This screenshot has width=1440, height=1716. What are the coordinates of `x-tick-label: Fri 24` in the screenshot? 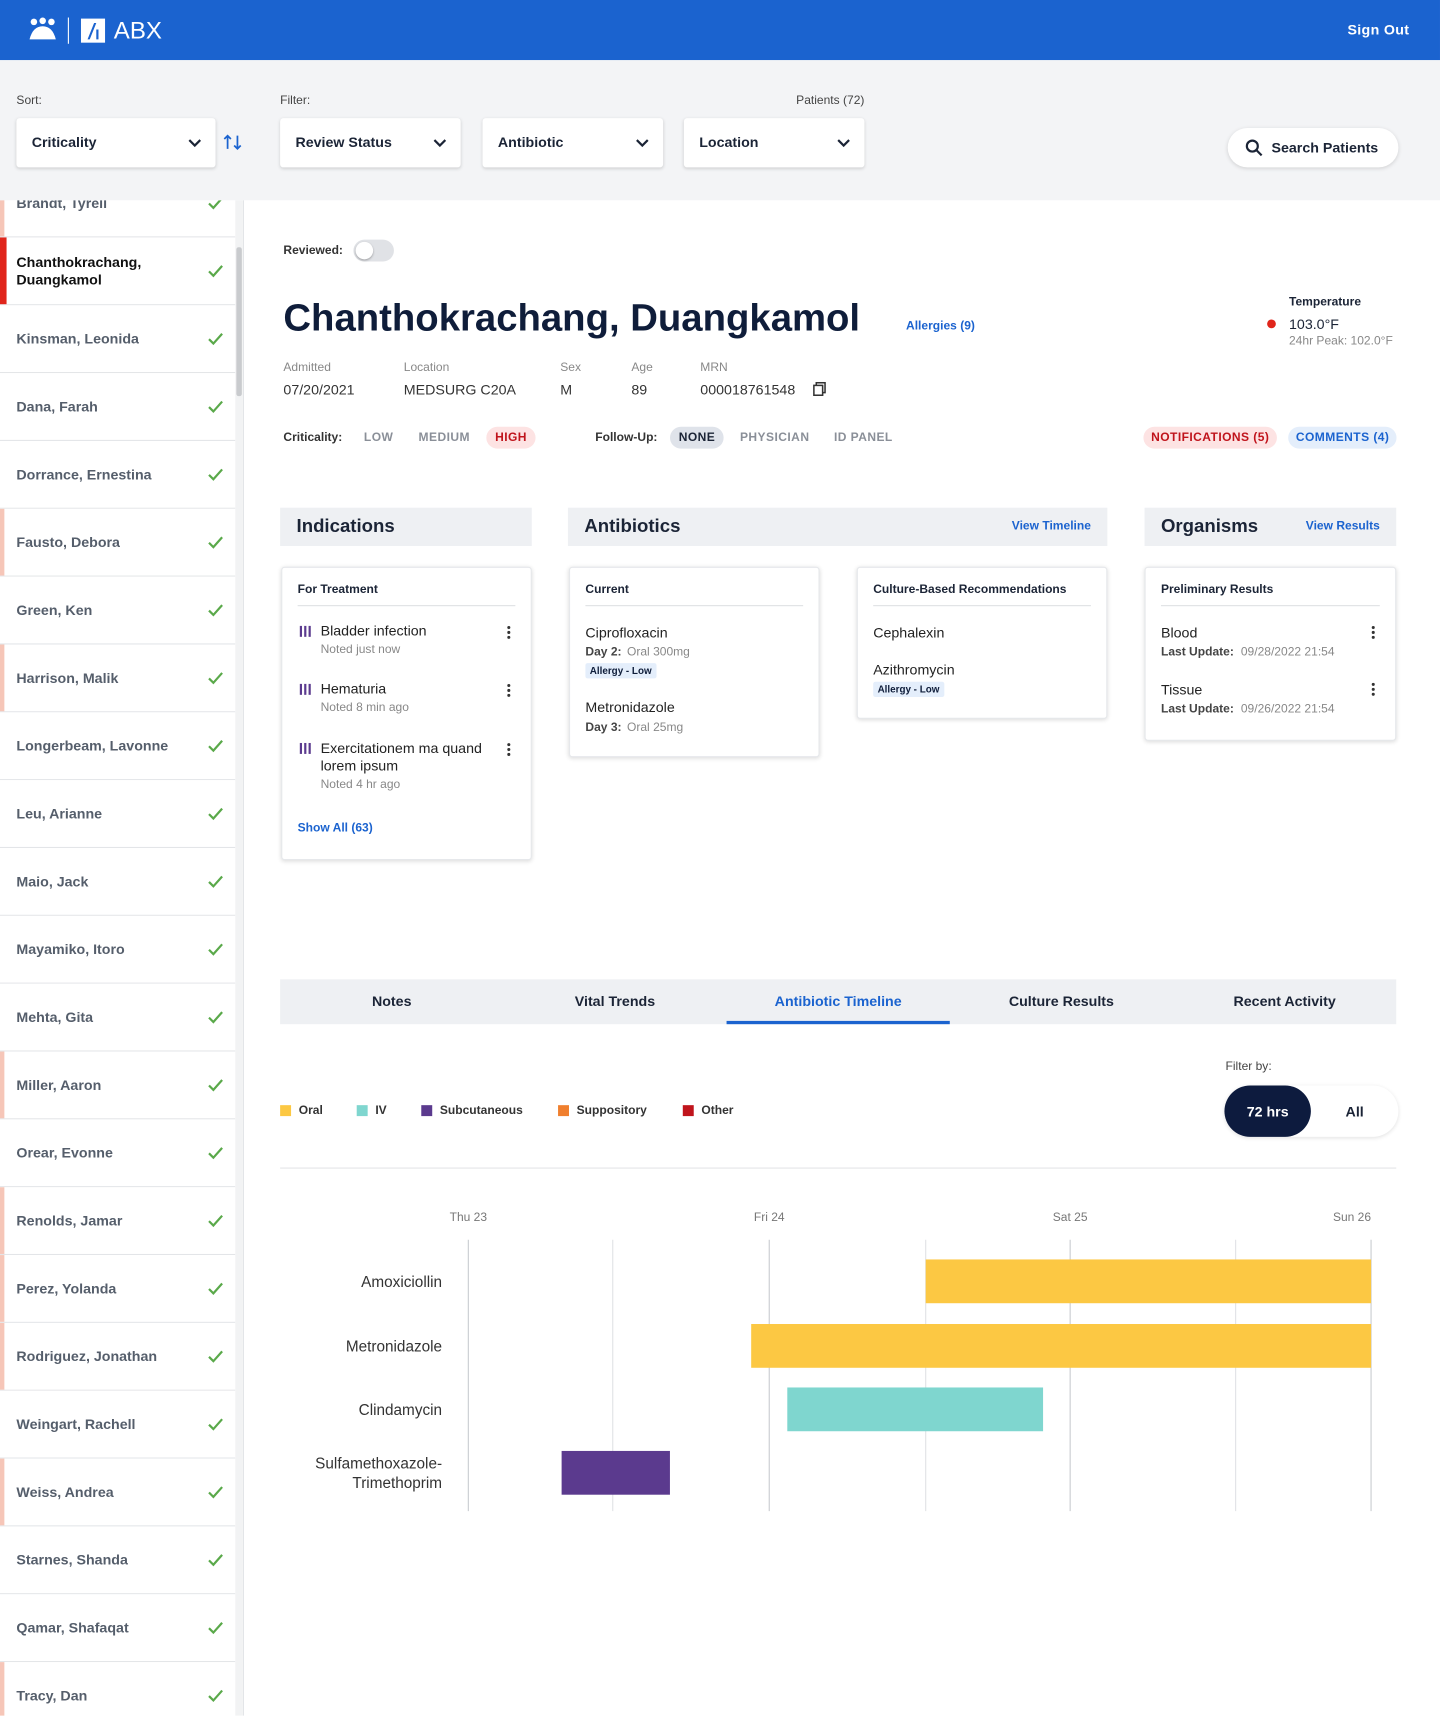 It's located at (769, 1217).